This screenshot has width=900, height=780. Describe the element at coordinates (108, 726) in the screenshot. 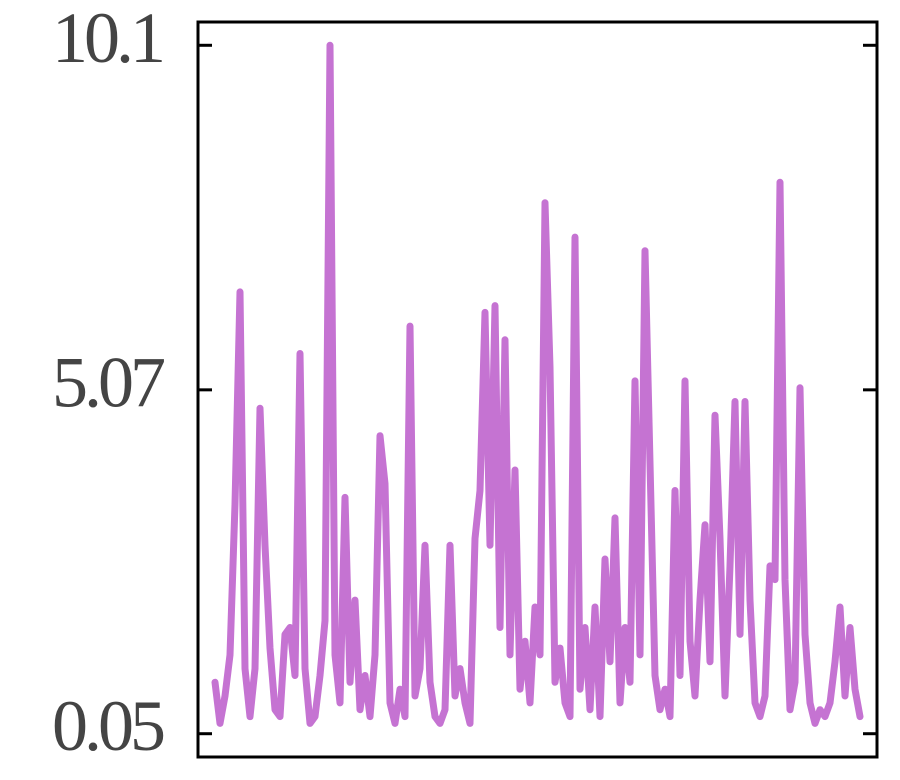

I see `y-tick-label: 0.05` at that location.